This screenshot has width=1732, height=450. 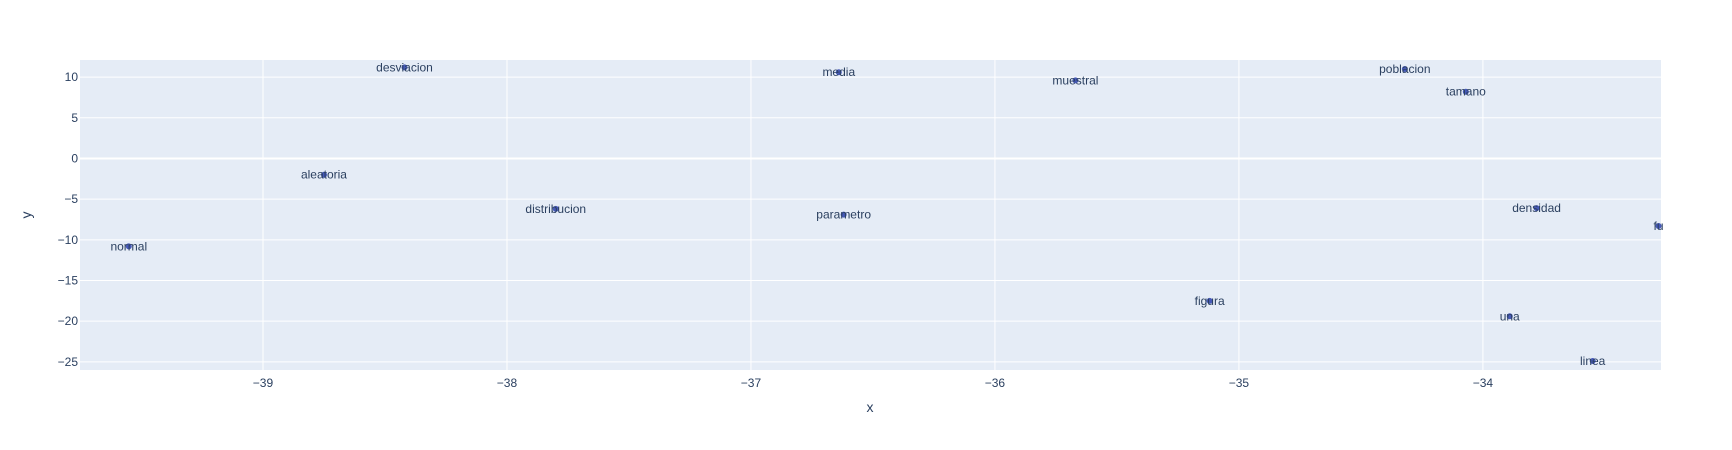 I want to click on x-tick-label: −37, so click(x=751, y=383).